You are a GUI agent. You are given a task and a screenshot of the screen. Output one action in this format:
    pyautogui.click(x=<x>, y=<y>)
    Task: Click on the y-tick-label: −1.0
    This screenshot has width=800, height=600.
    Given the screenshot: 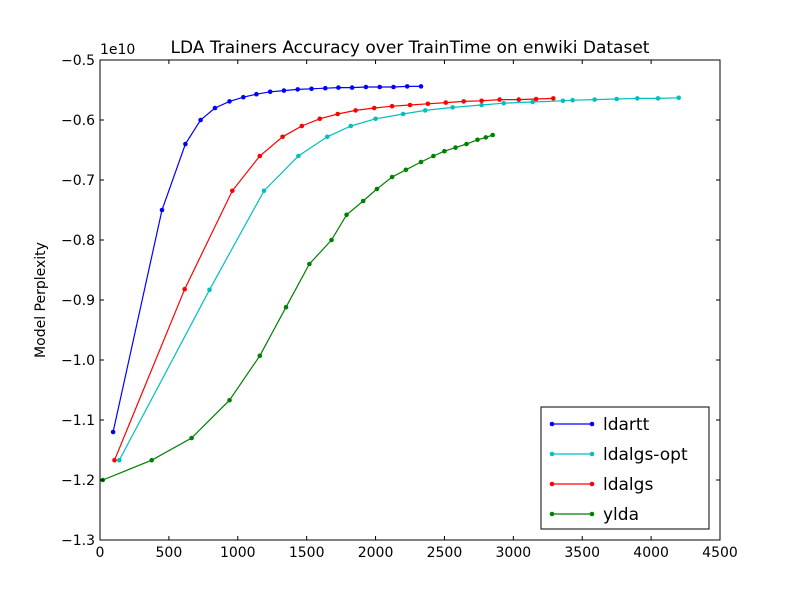 What is the action you would take?
    pyautogui.click(x=78, y=361)
    